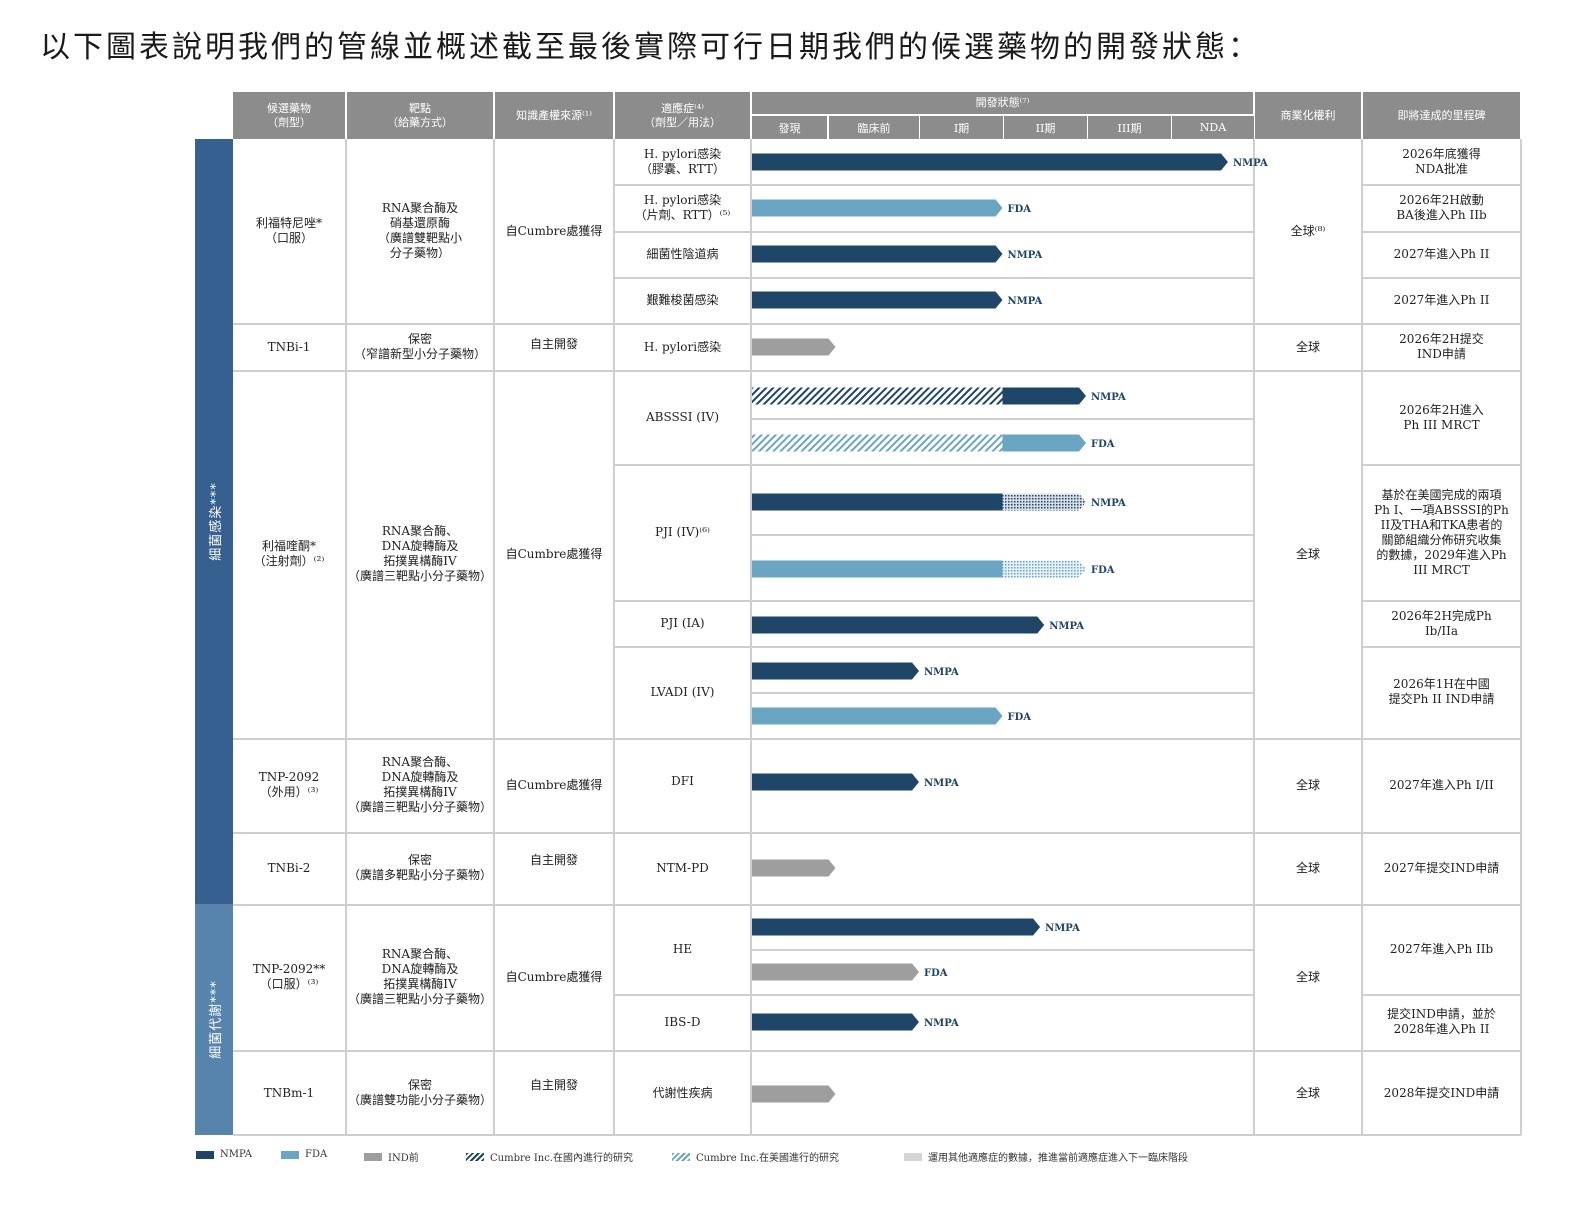  What do you see at coordinates (289, 1092) in the screenshot?
I see `candidate-name: TNBm-1` at bounding box center [289, 1092].